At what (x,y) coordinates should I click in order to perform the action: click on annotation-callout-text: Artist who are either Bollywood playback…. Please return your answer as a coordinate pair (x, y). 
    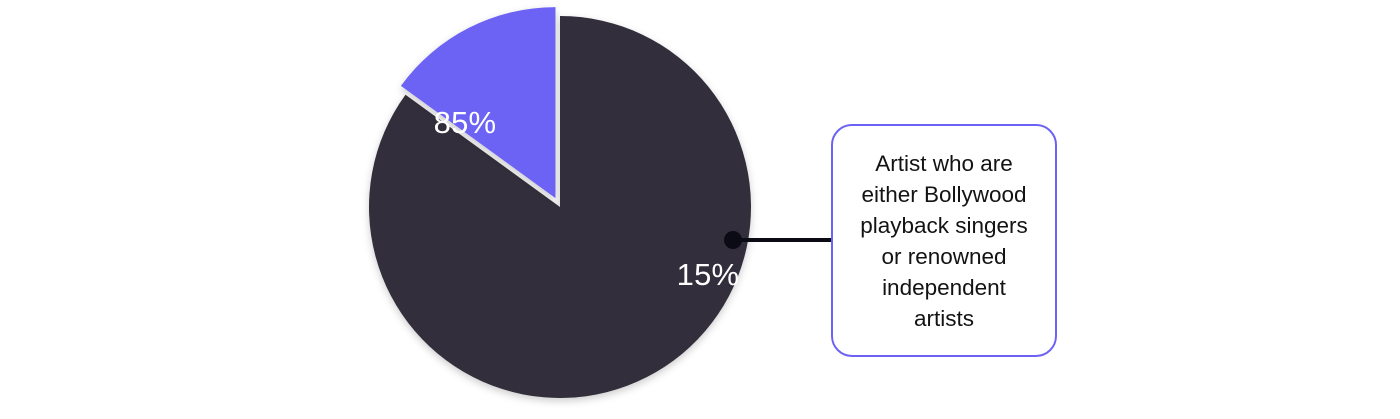
    Looking at the image, I should click on (944, 240).